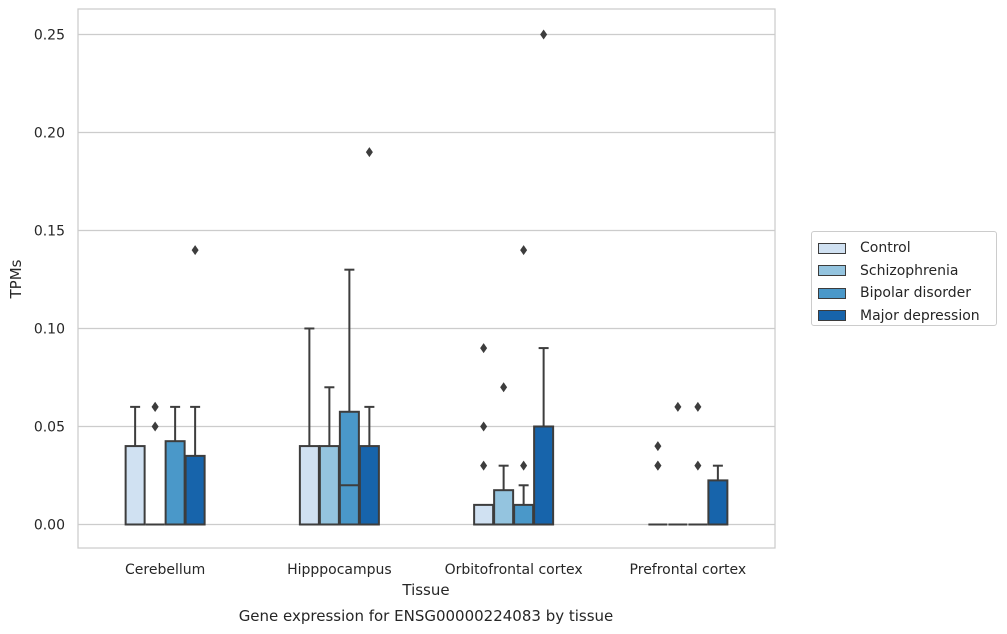  I want to click on legend-swatch-bipolar-disorder, so click(832, 293).